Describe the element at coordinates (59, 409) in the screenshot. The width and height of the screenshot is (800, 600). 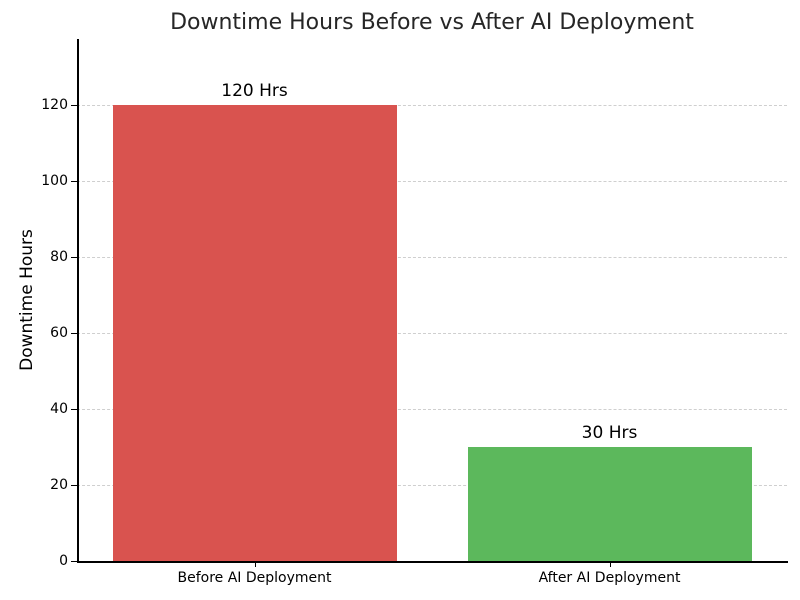
I see `y-tick-label: 40` at that location.